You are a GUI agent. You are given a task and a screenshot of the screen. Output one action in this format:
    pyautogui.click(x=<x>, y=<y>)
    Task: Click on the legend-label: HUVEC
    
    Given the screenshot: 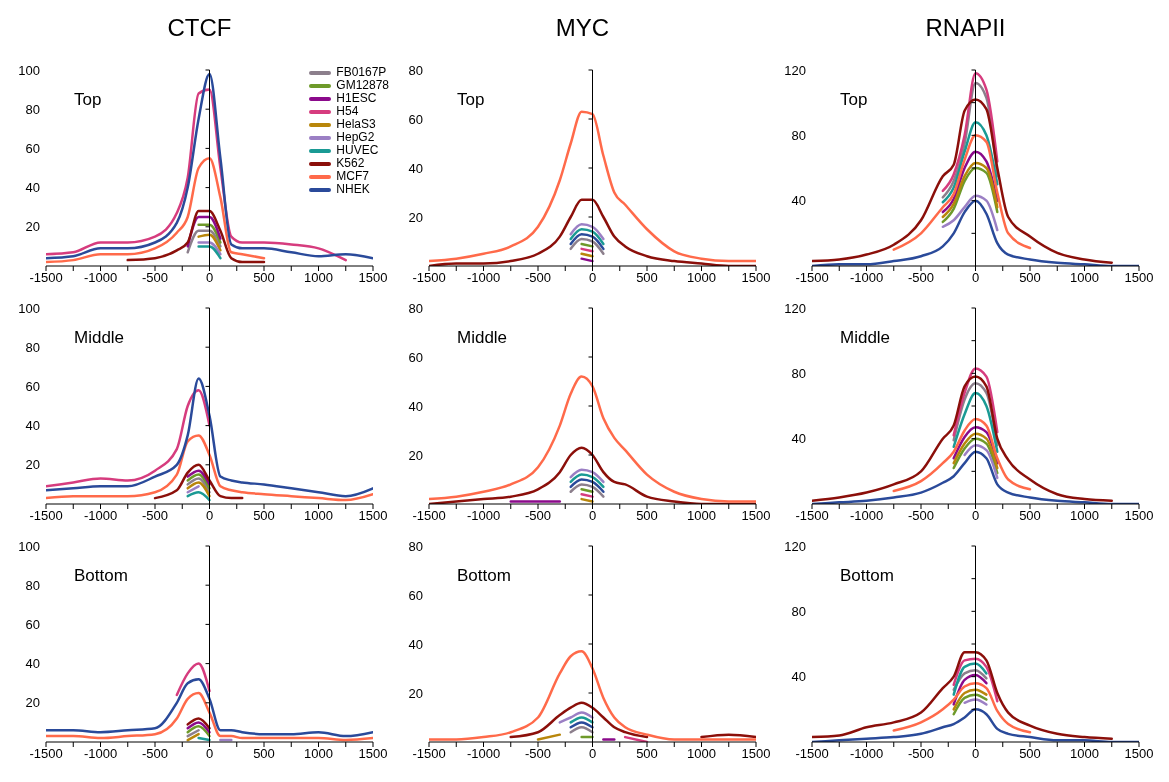 What is the action you would take?
    pyautogui.click(x=357, y=150)
    